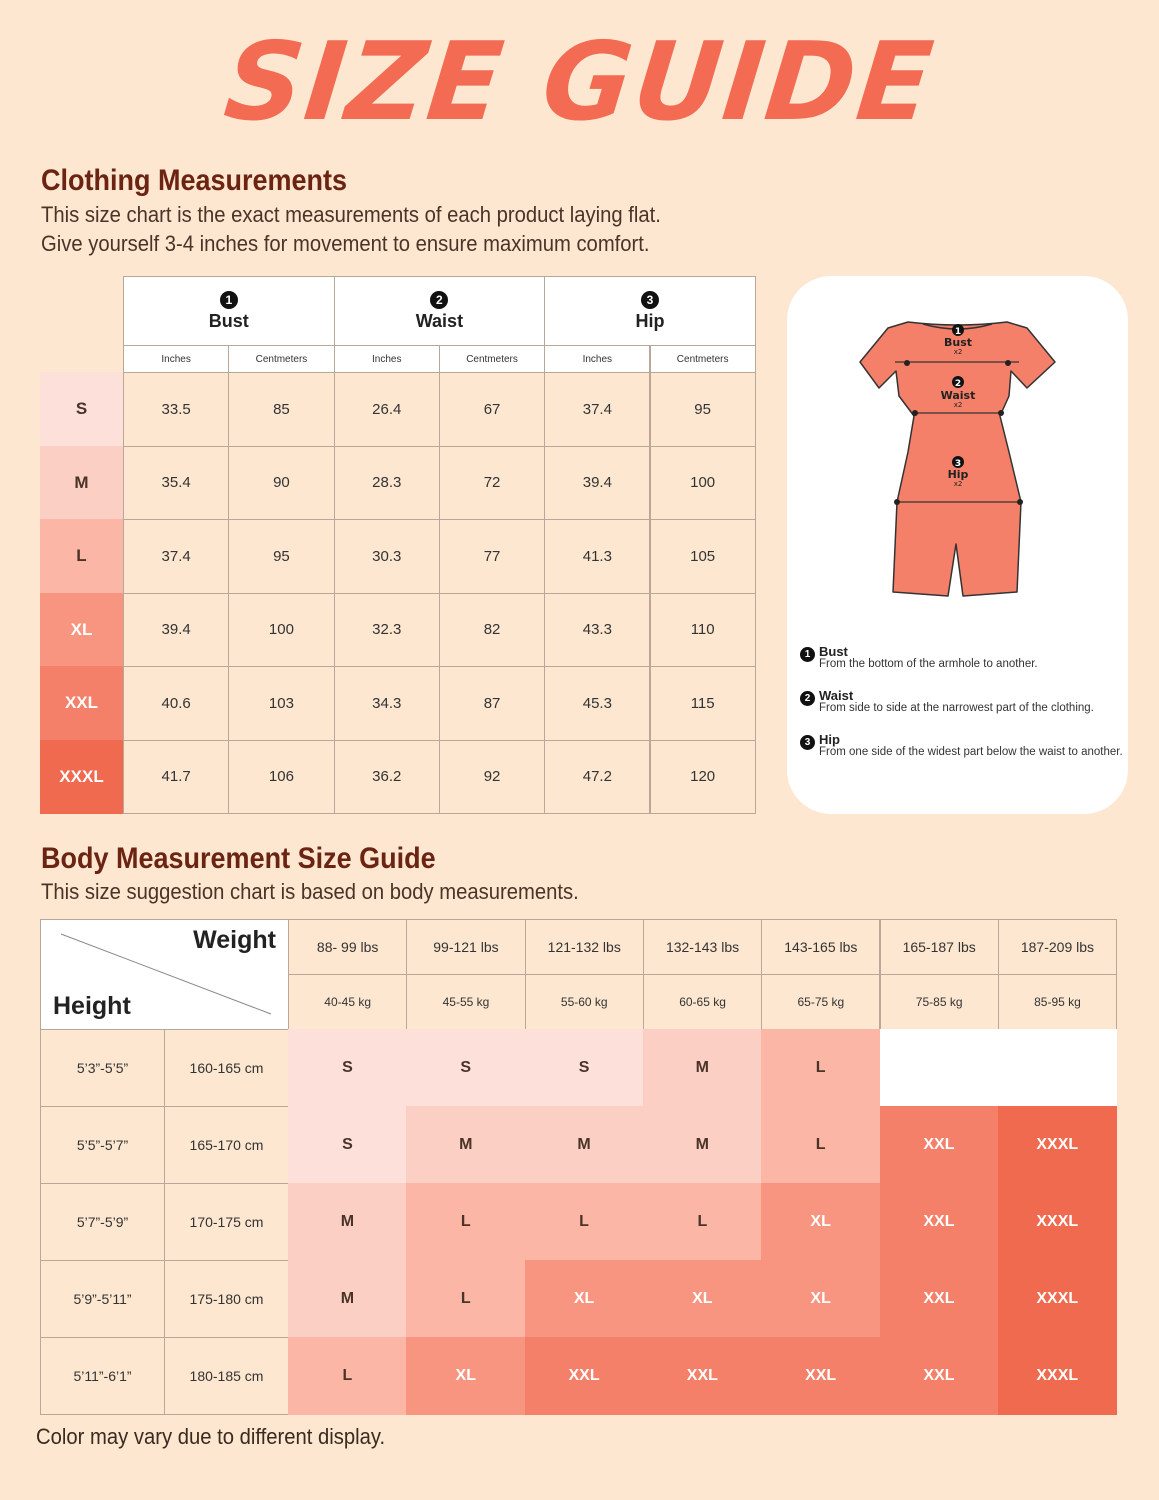  What do you see at coordinates (176, 359) in the screenshot?
I see `unit-header: Inches` at bounding box center [176, 359].